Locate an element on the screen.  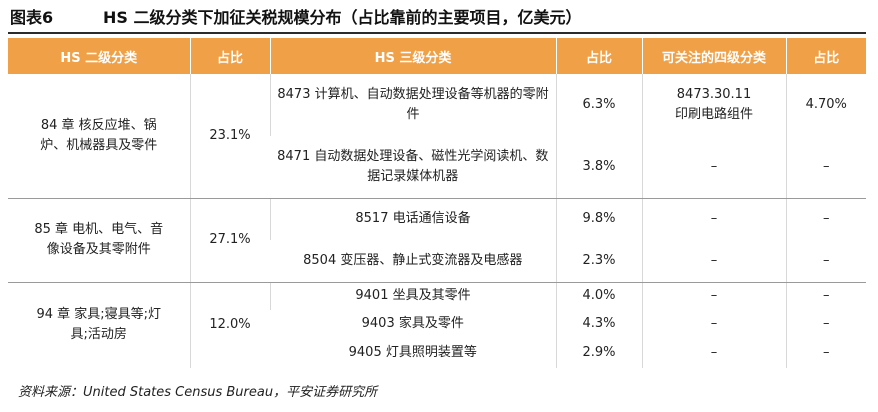
sub-code: 8473.30.11 is located at coordinates (714, 94).